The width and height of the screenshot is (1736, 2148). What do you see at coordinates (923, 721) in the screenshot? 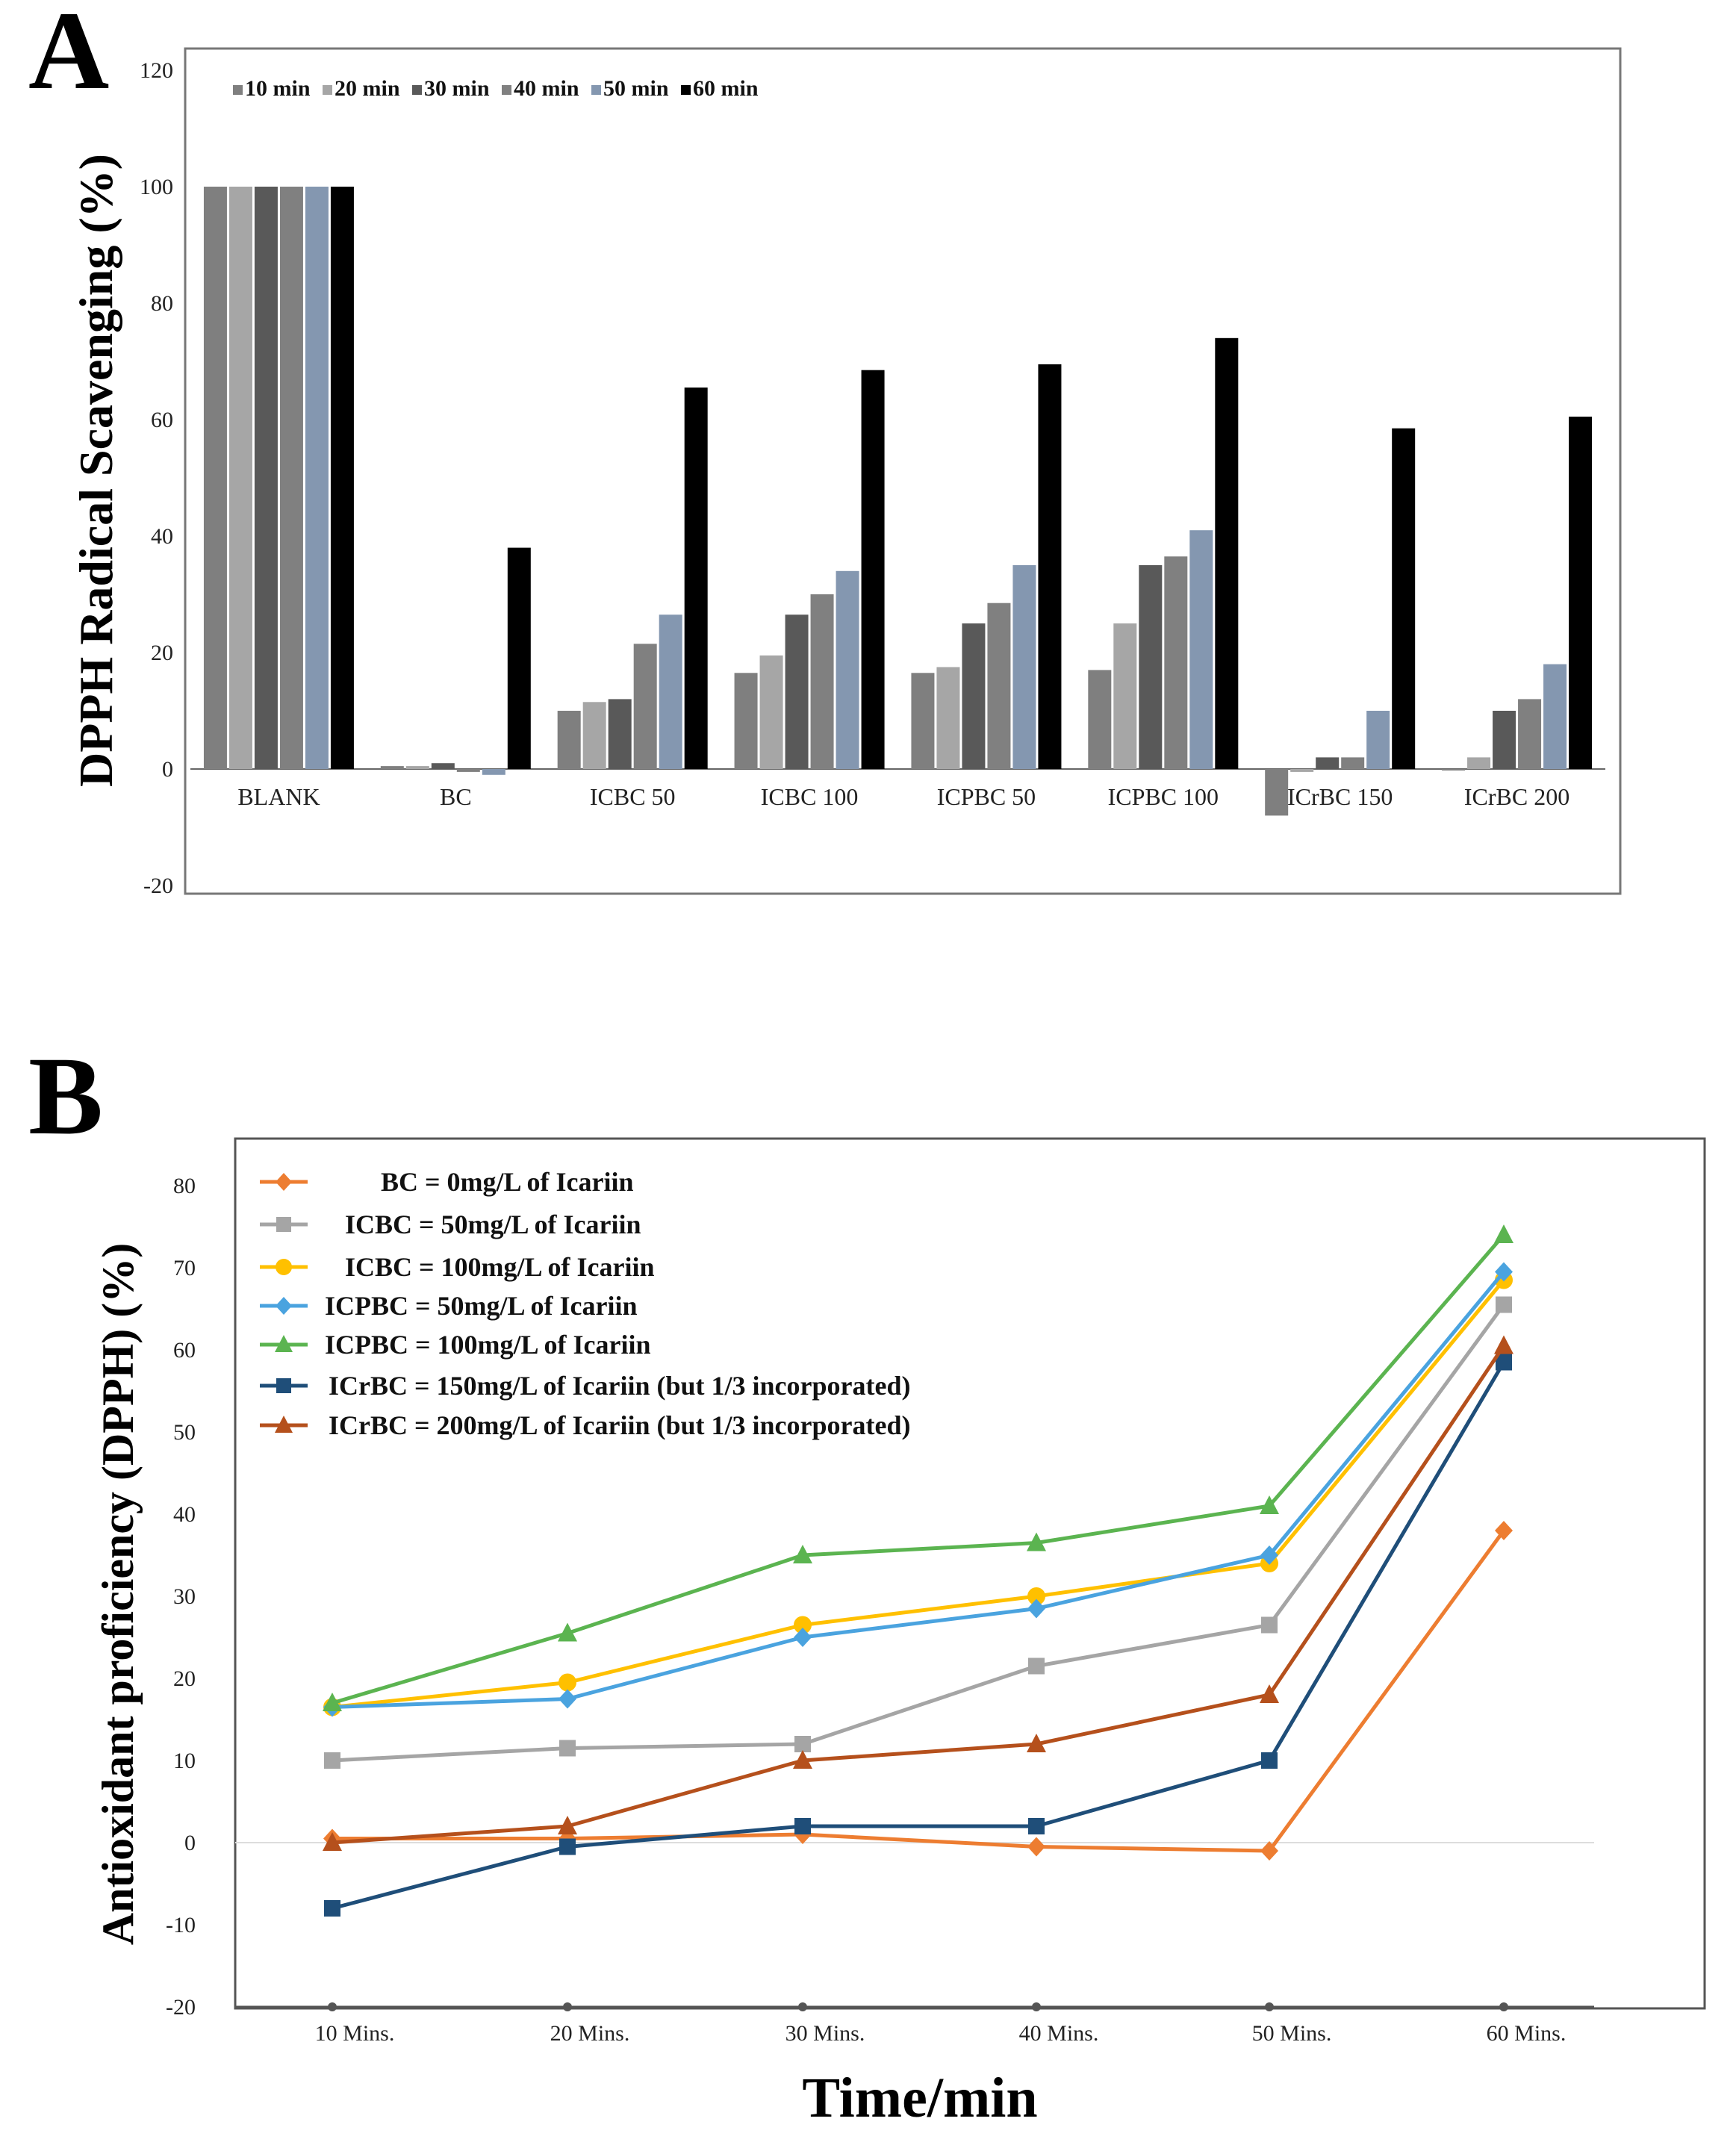
I see `bar-icpbc-50-10-min` at bounding box center [923, 721].